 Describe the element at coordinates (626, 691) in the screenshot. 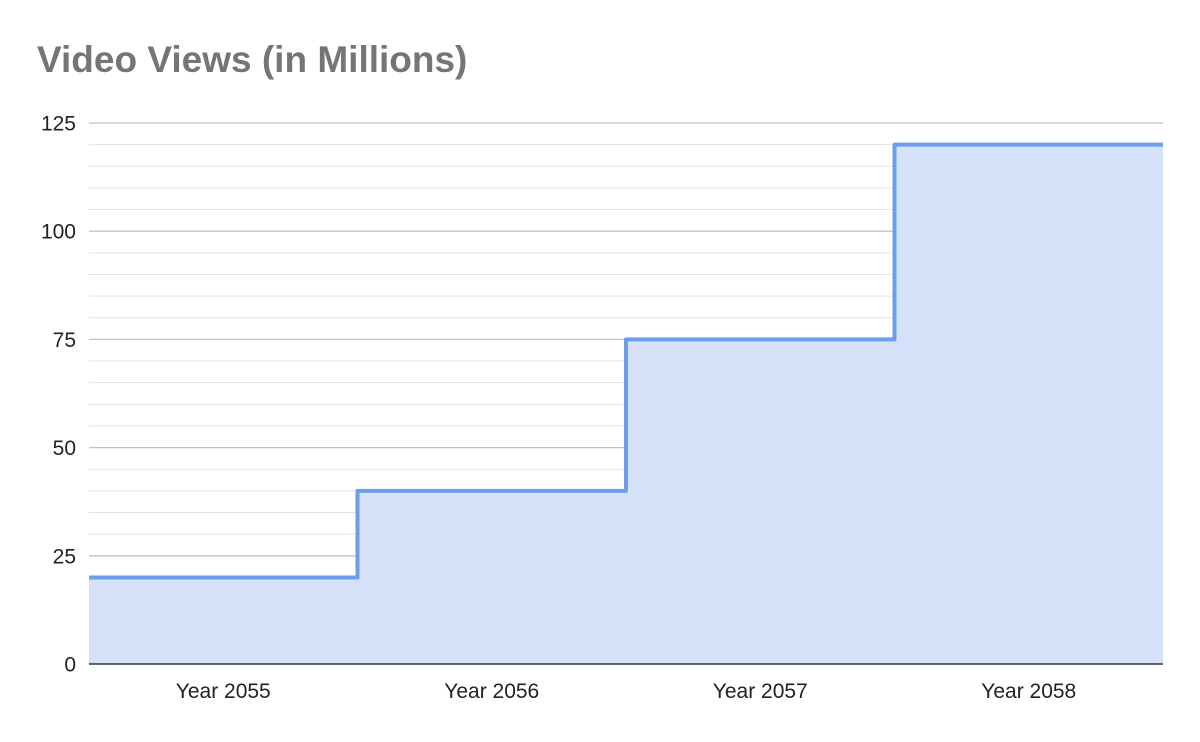

I see `x-axis-tick-labels: Year 2055 Year 2056 Year 2057 Year 2058` at that location.